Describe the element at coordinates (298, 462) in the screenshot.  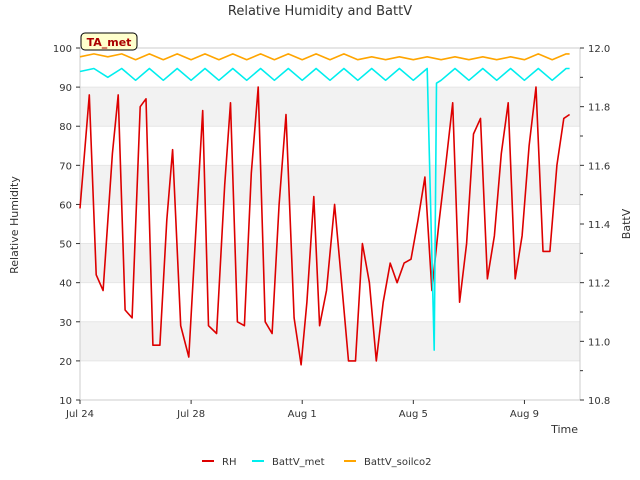
I see `legend-label: BattV_met` at that location.